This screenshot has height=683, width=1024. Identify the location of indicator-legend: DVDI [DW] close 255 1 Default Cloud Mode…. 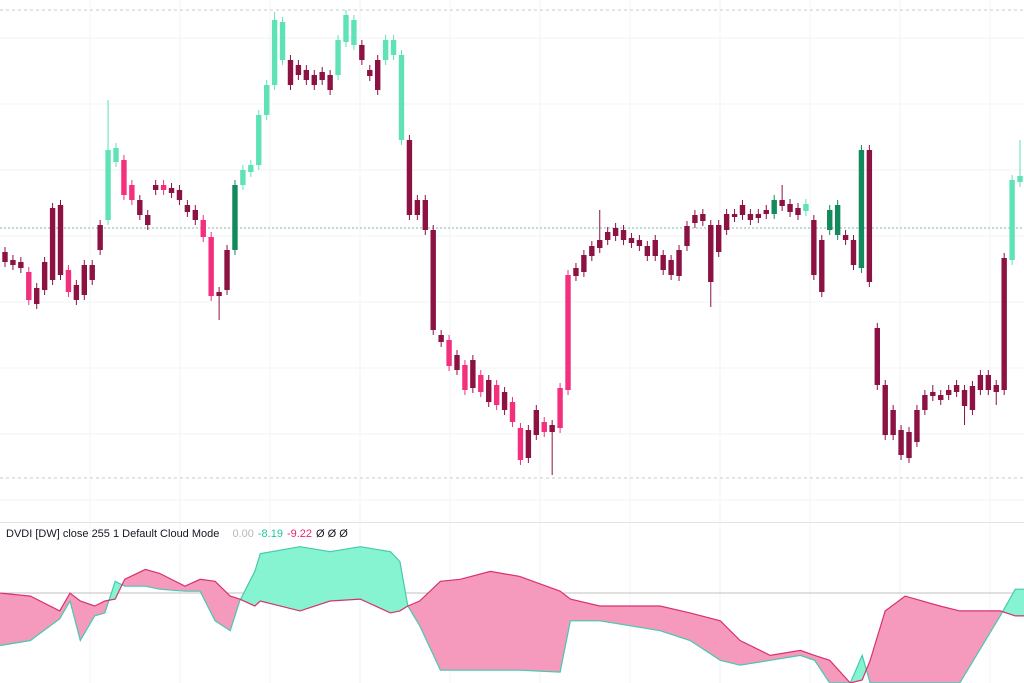
(177, 534).